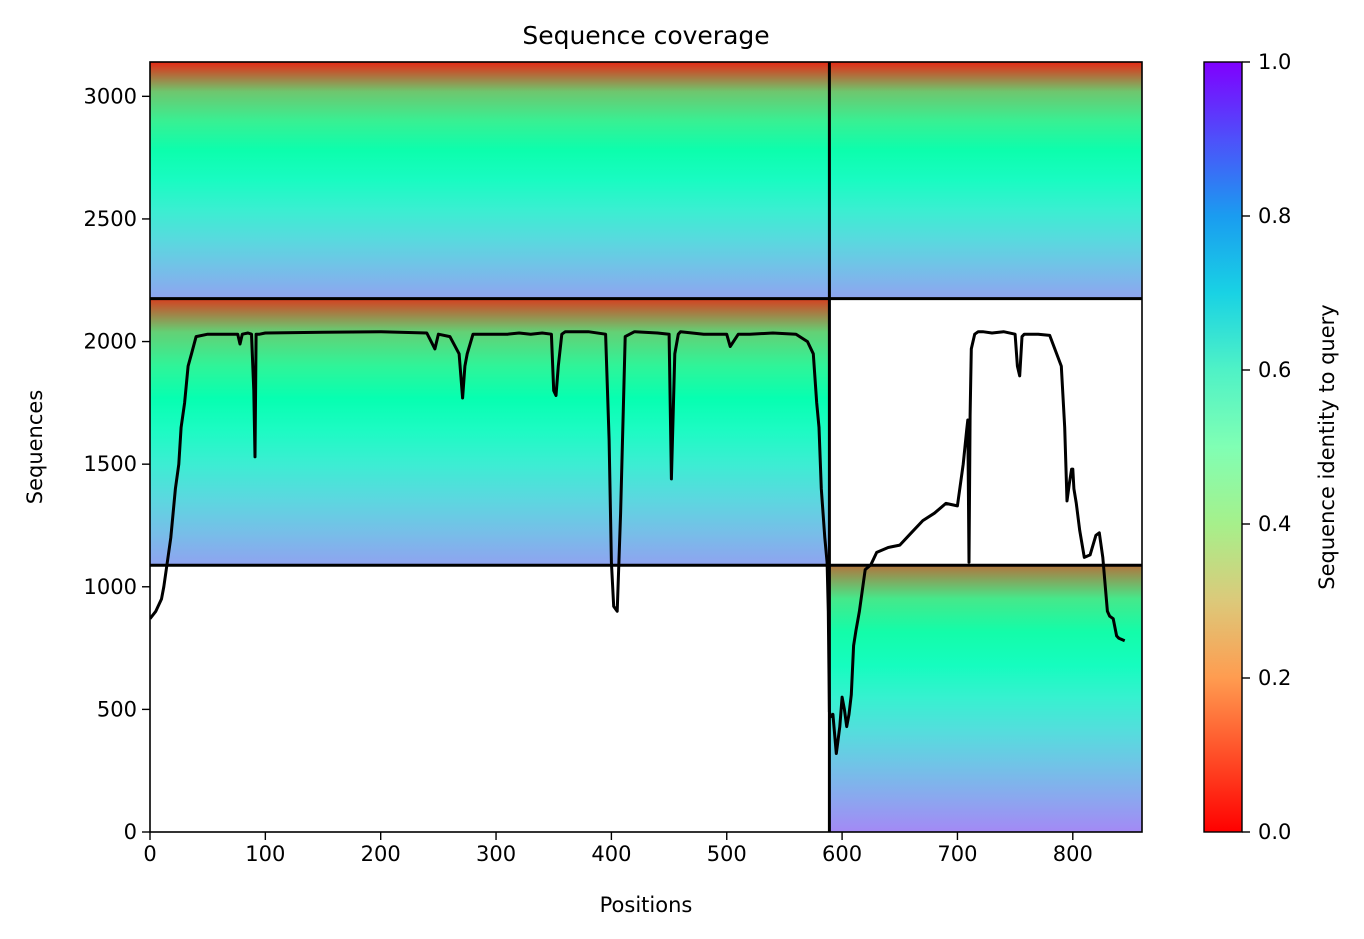  What do you see at coordinates (1266, 447) in the screenshot?
I see `colorbar-axis: 0.0 0.2 0.4 0.6 0.8 1.0` at bounding box center [1266, 447].